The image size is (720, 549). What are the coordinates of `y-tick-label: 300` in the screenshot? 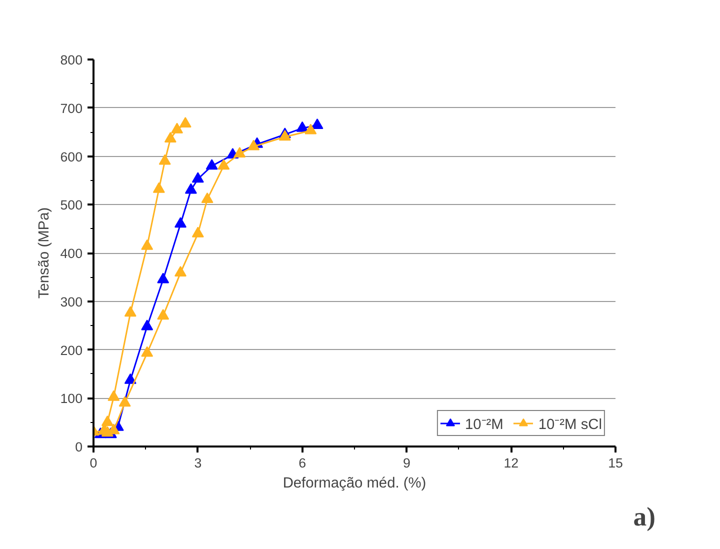 It's located at (71, 302).